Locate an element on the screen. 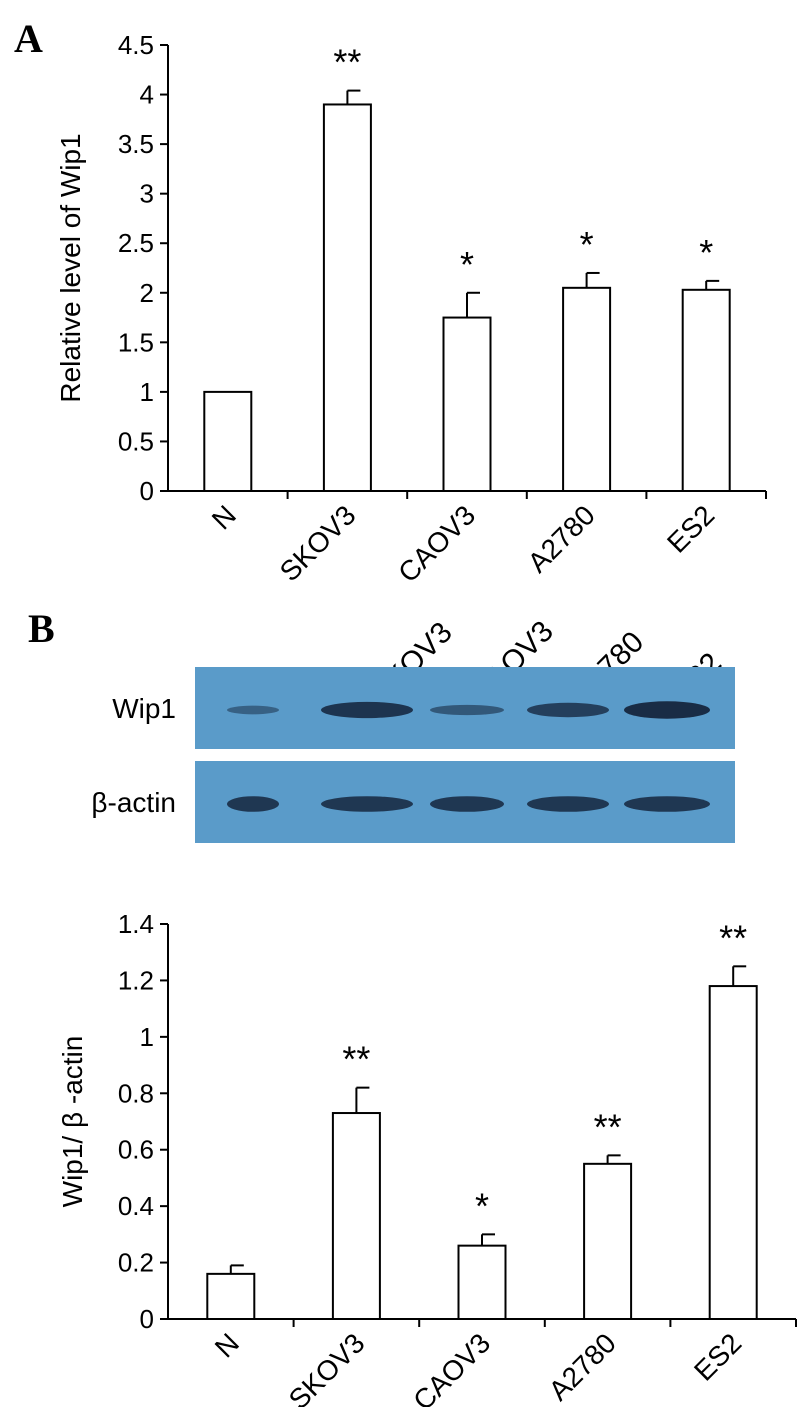 The height and width of the screenshot is (1407, 807). chart-b-y-tick-label: 0.6 is located at coordinates (136, 1150).